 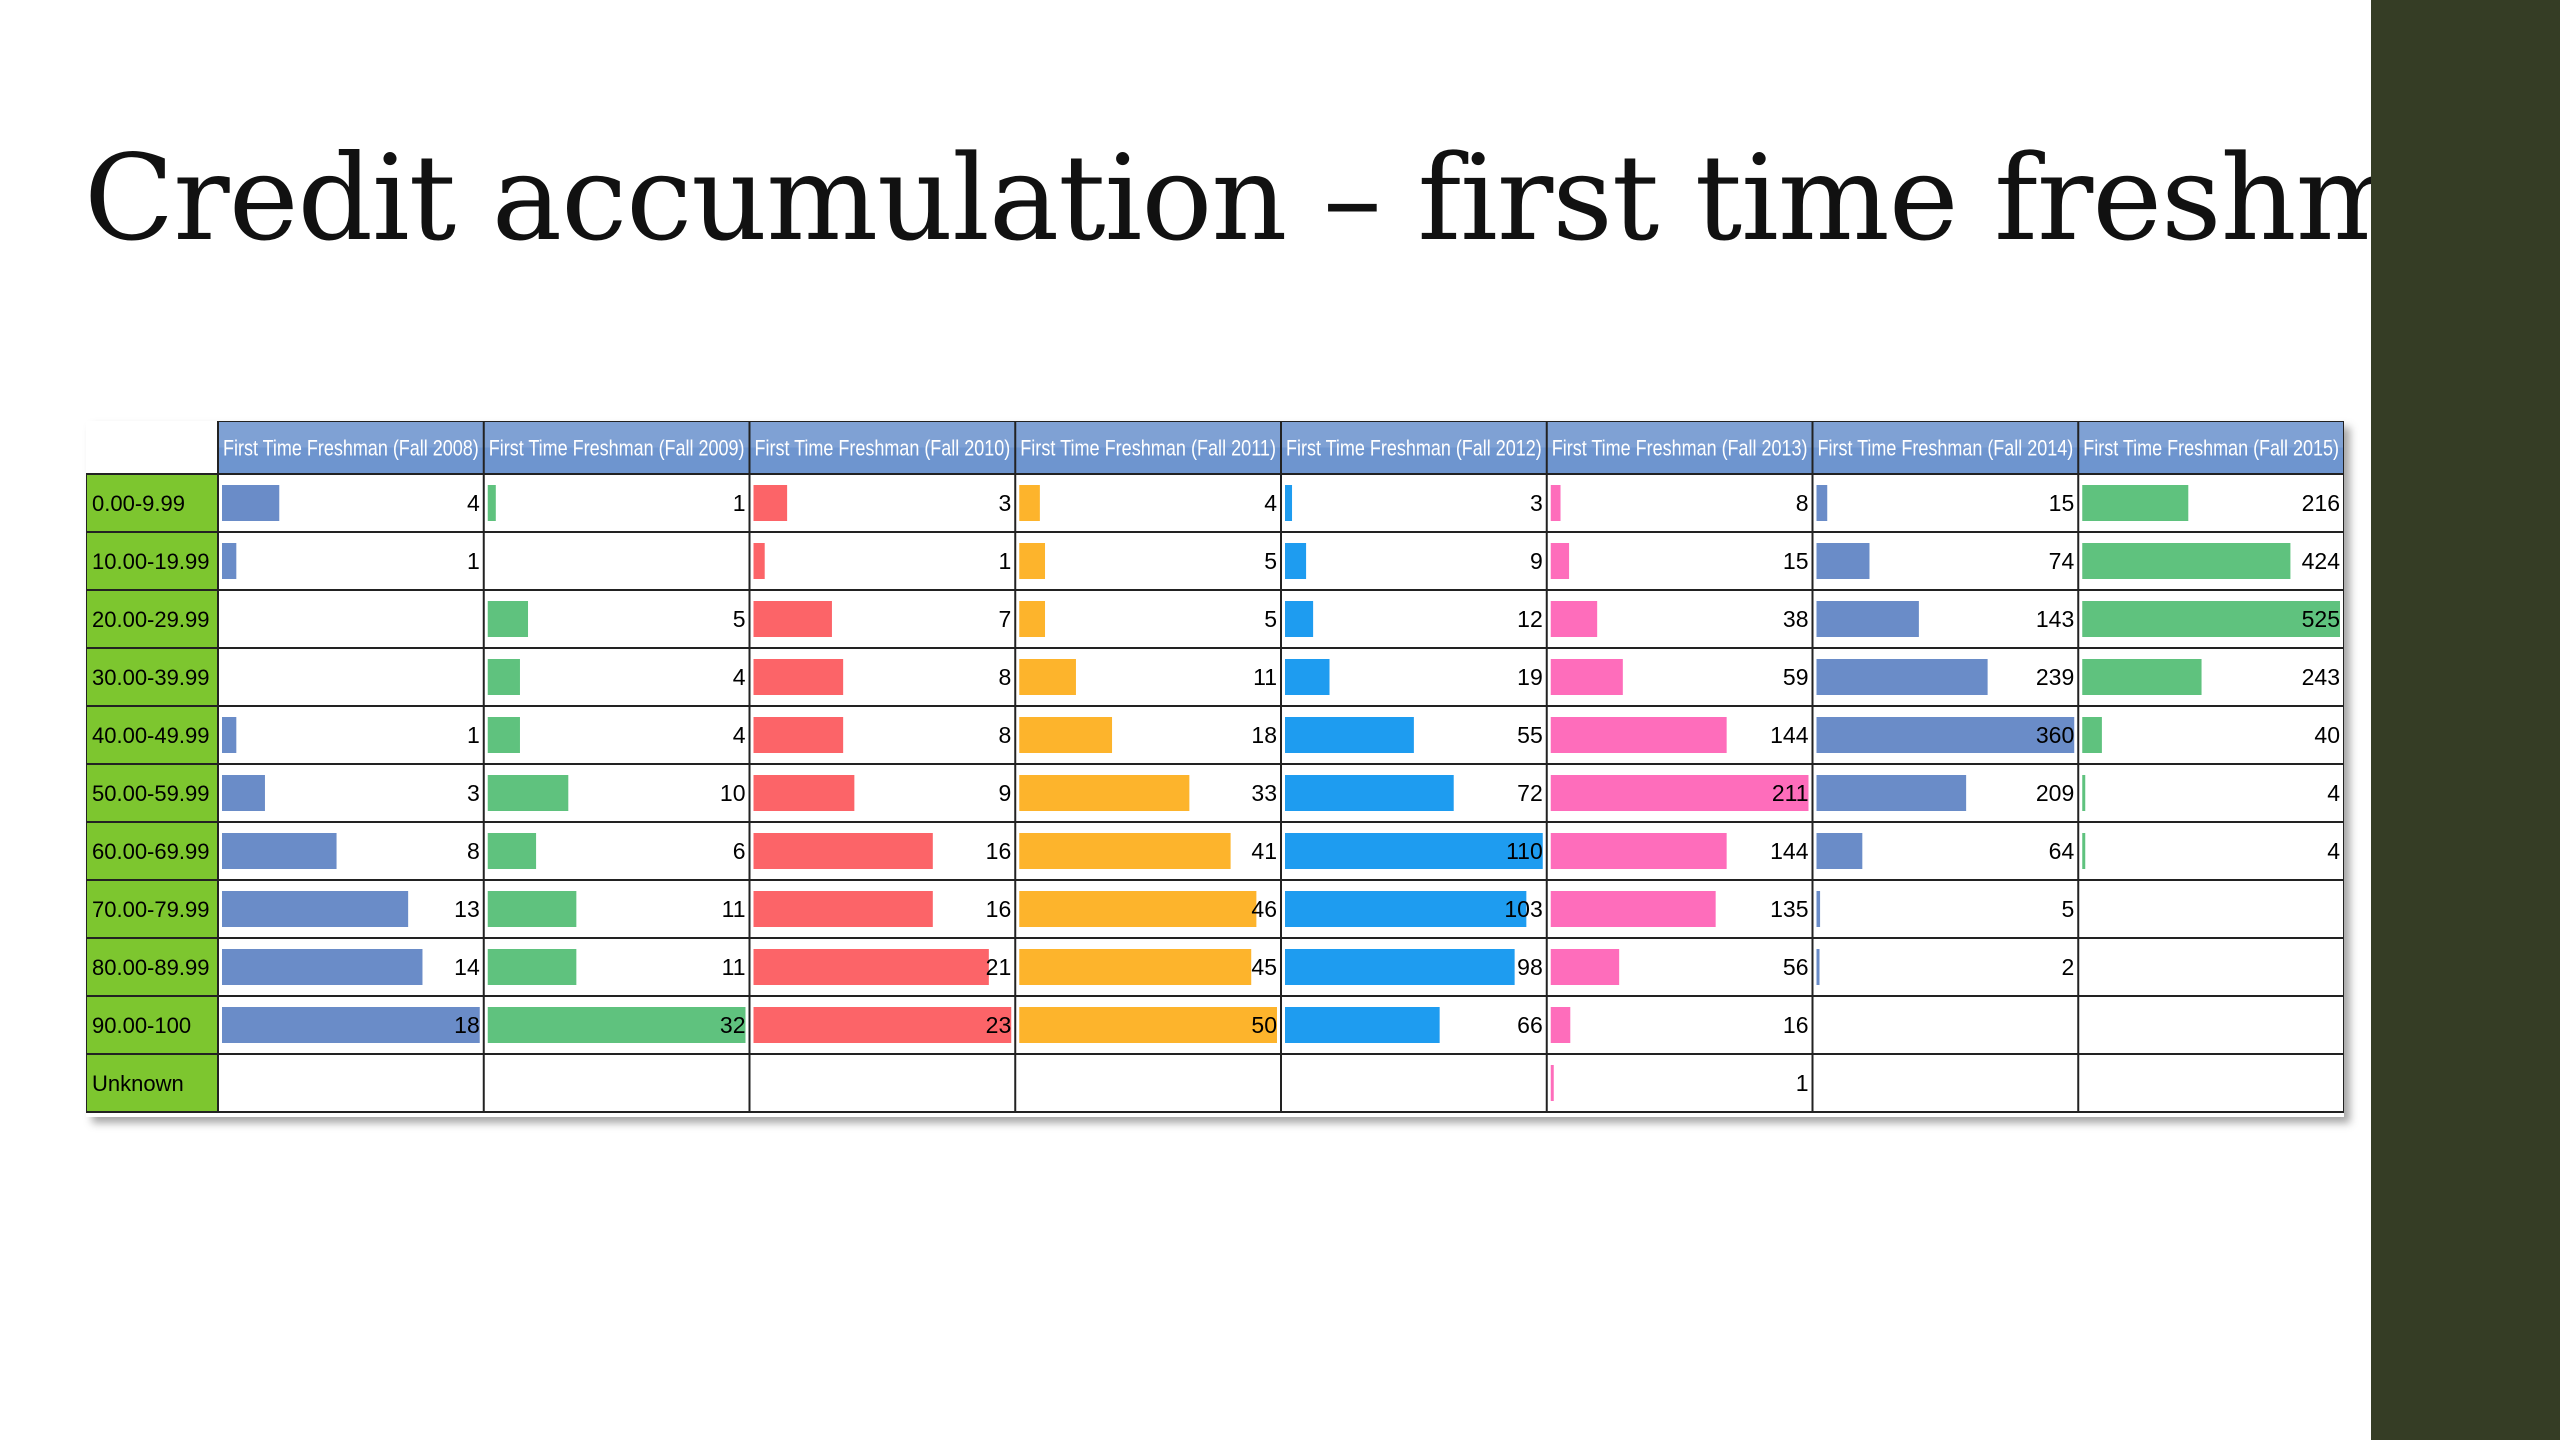 What do you see at coordinates (1680, 448) in the screenshot?
I see `column-header: First Time Freshman (Fall 2013)` at bounding box center [1680, 448].